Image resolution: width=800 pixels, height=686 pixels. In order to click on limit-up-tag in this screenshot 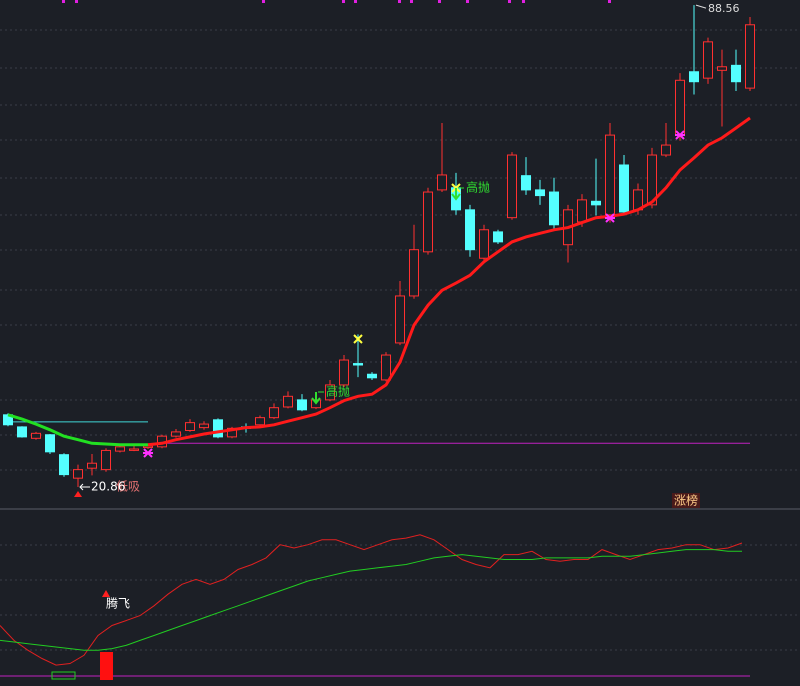, I will do `click(686, 500)`.